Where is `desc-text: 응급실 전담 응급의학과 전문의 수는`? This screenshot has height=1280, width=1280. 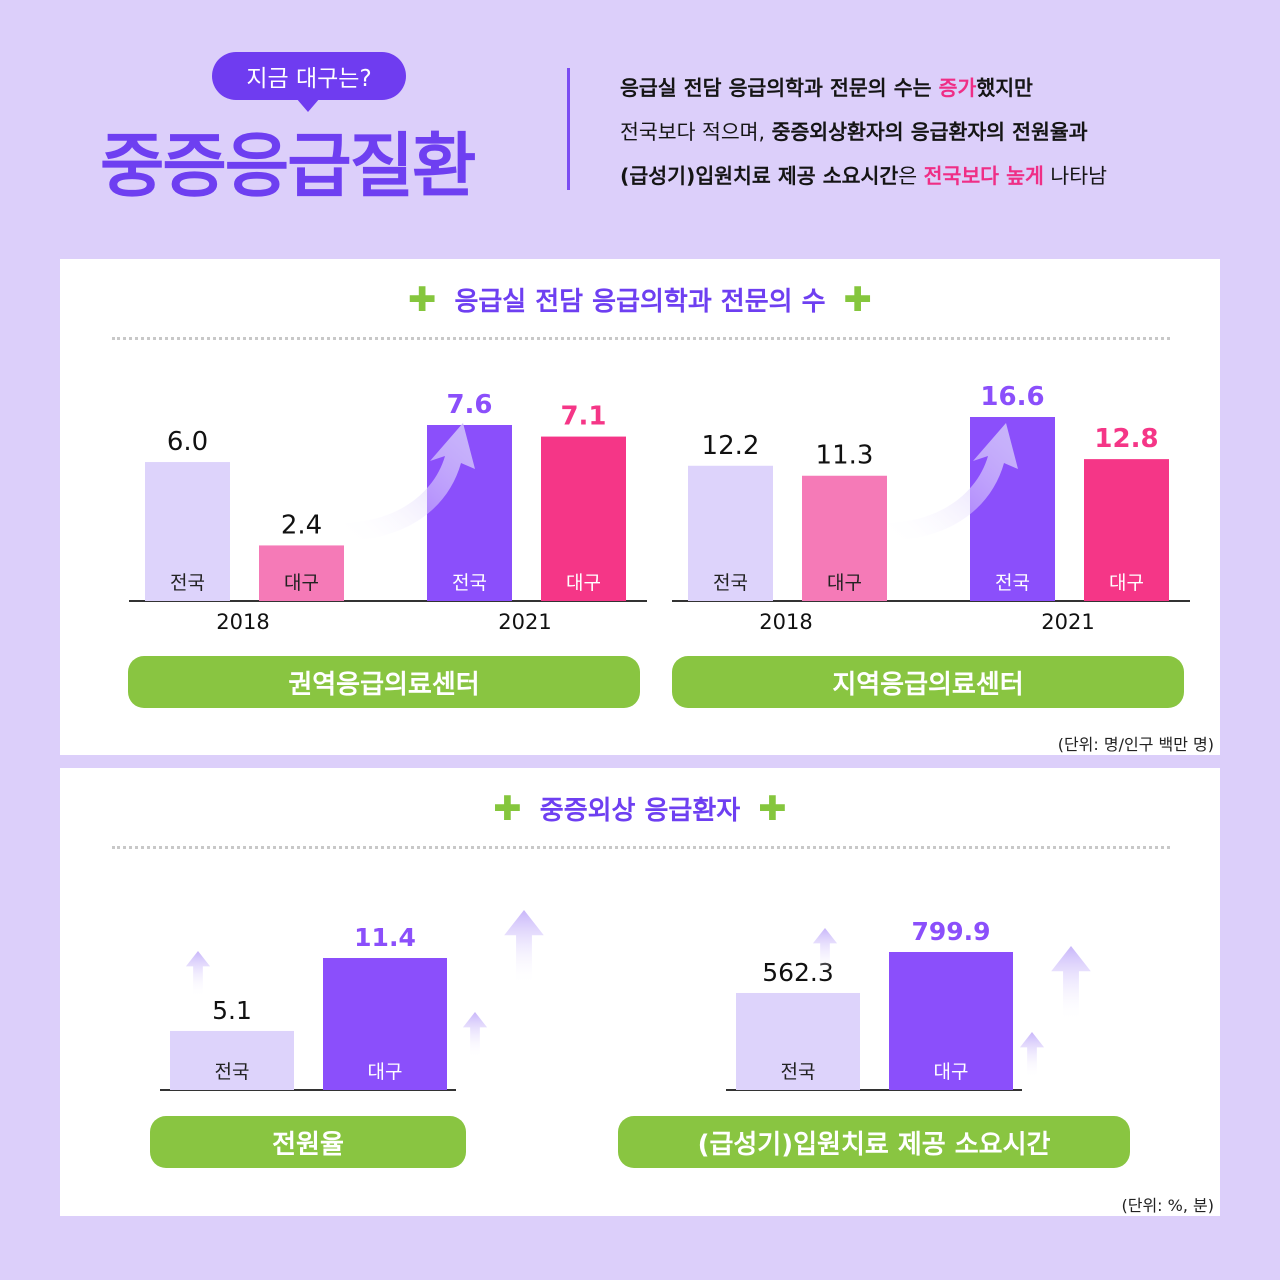 desc-text: 응급실 전담 응급의학과 전문의 수는 is located at coordinates (779, 88).